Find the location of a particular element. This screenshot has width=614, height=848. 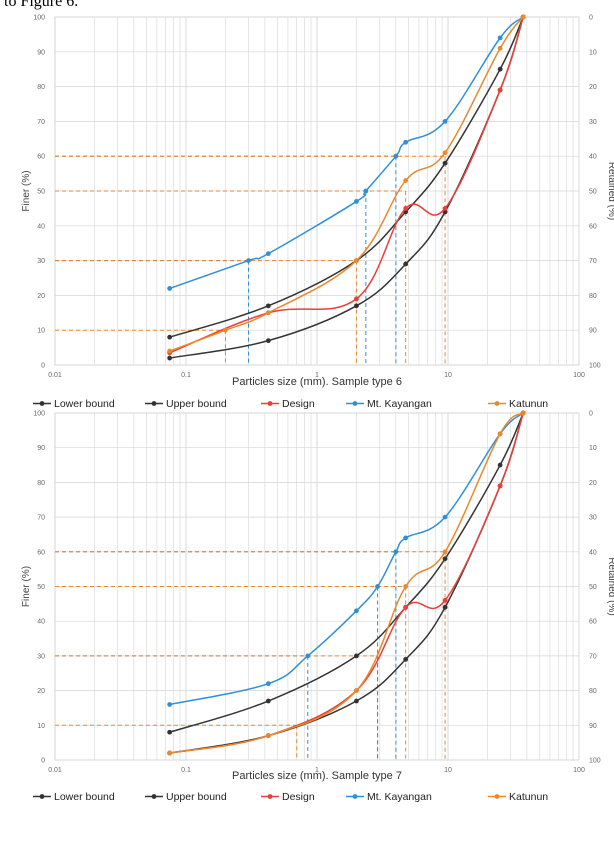

y-axis-title: Finer (%) is located at coordinates (26, 586).